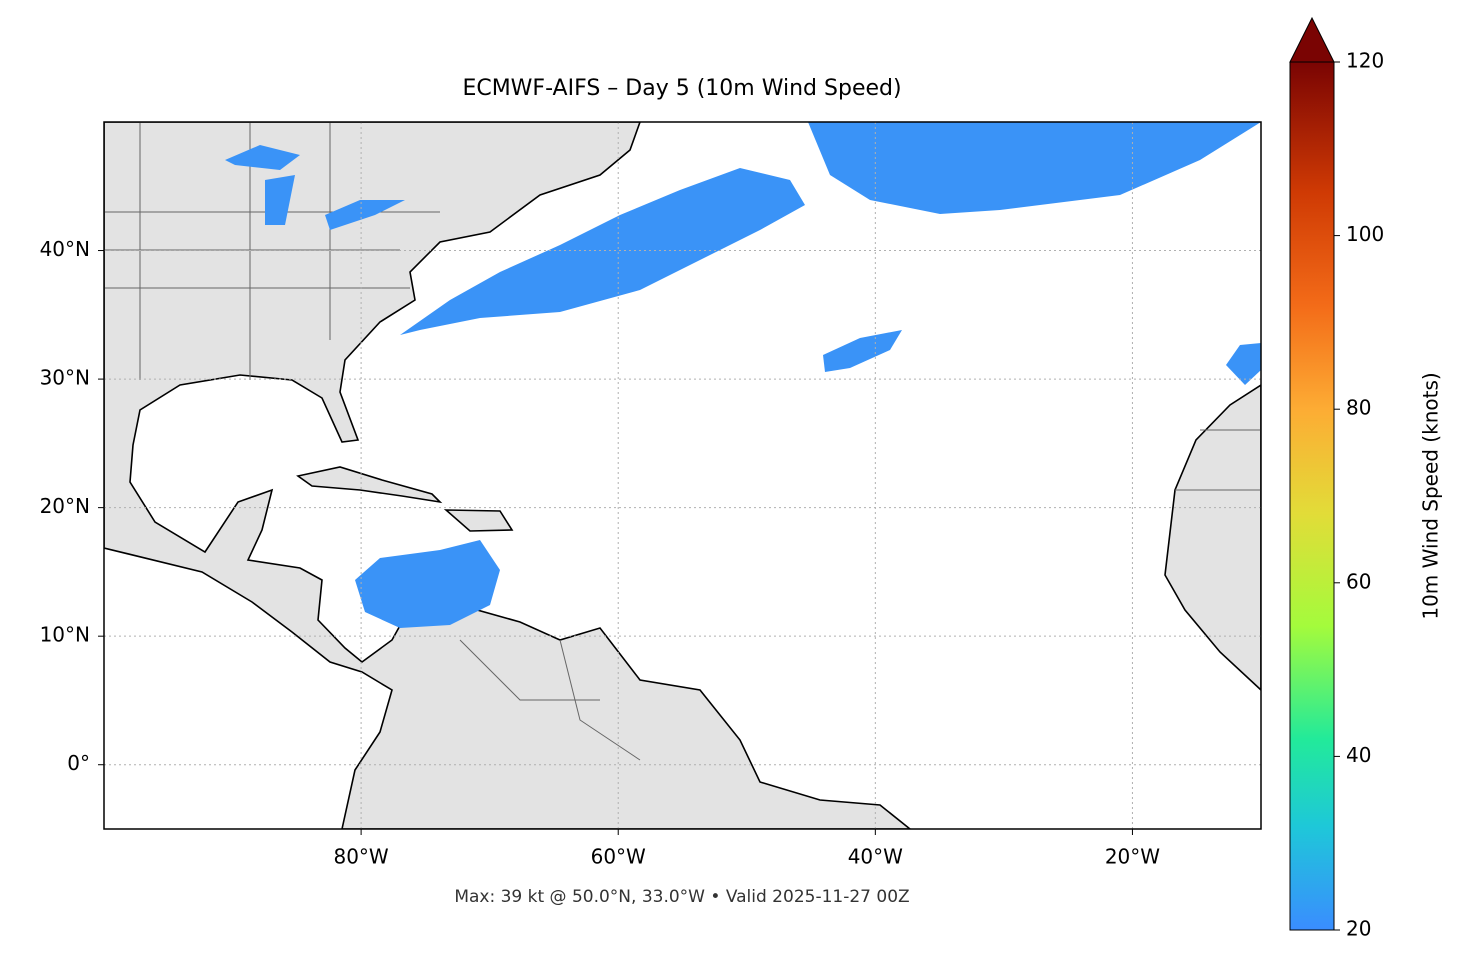  I want to click on colorbar-tick-label: 80, so click(1358, 408).